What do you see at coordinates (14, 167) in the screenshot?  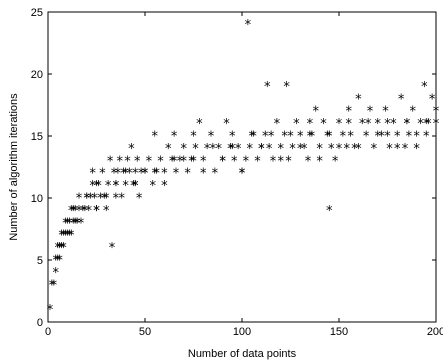 I see `y-axis-label: Number of algorithm iterations` at bounding box center [14, 167].